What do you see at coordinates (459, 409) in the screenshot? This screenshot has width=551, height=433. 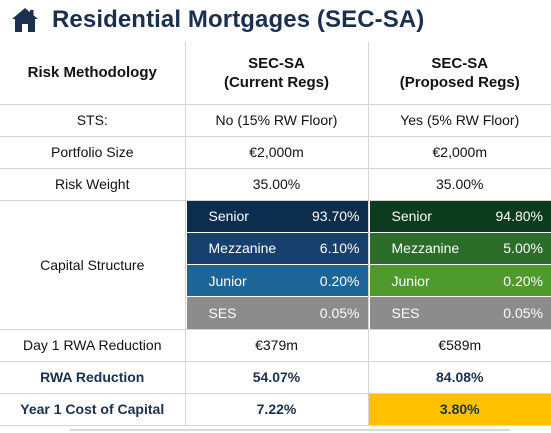 I see `proposed-value-highlight: 3.80%` at bounding box center [459, 409].